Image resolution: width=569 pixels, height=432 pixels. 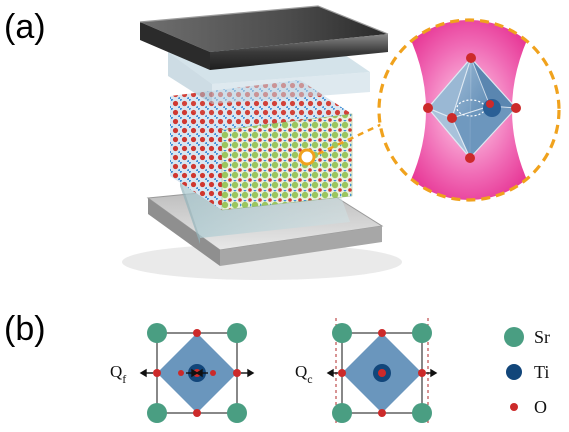 I want to click on o-atom-front, so click(x=452, y=118).